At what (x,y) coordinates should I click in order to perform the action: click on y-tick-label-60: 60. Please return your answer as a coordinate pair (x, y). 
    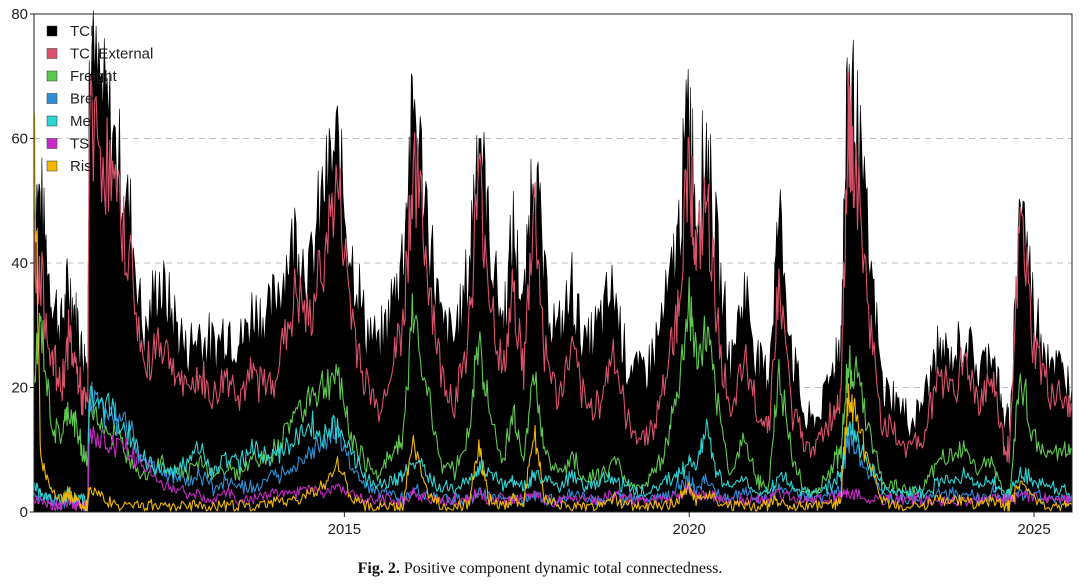
    Looking at the image, I should click on (19, 139).